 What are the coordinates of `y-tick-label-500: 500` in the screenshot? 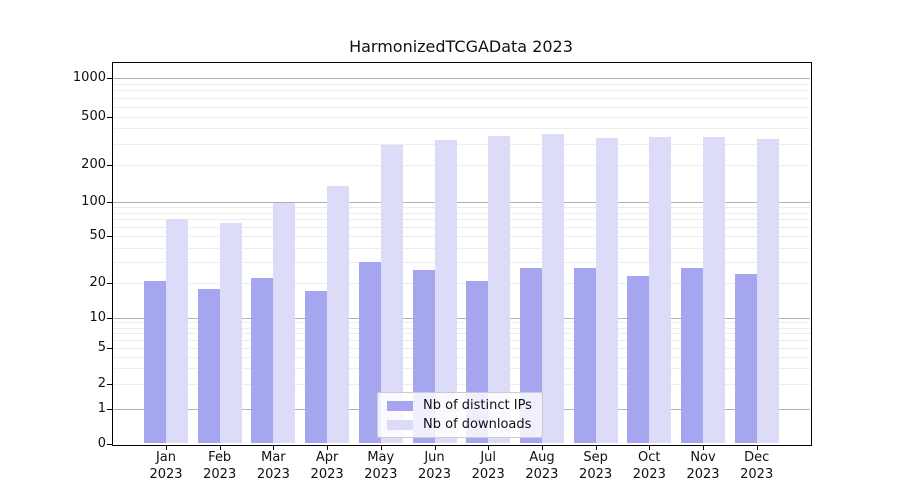 It's located at (93, 116).